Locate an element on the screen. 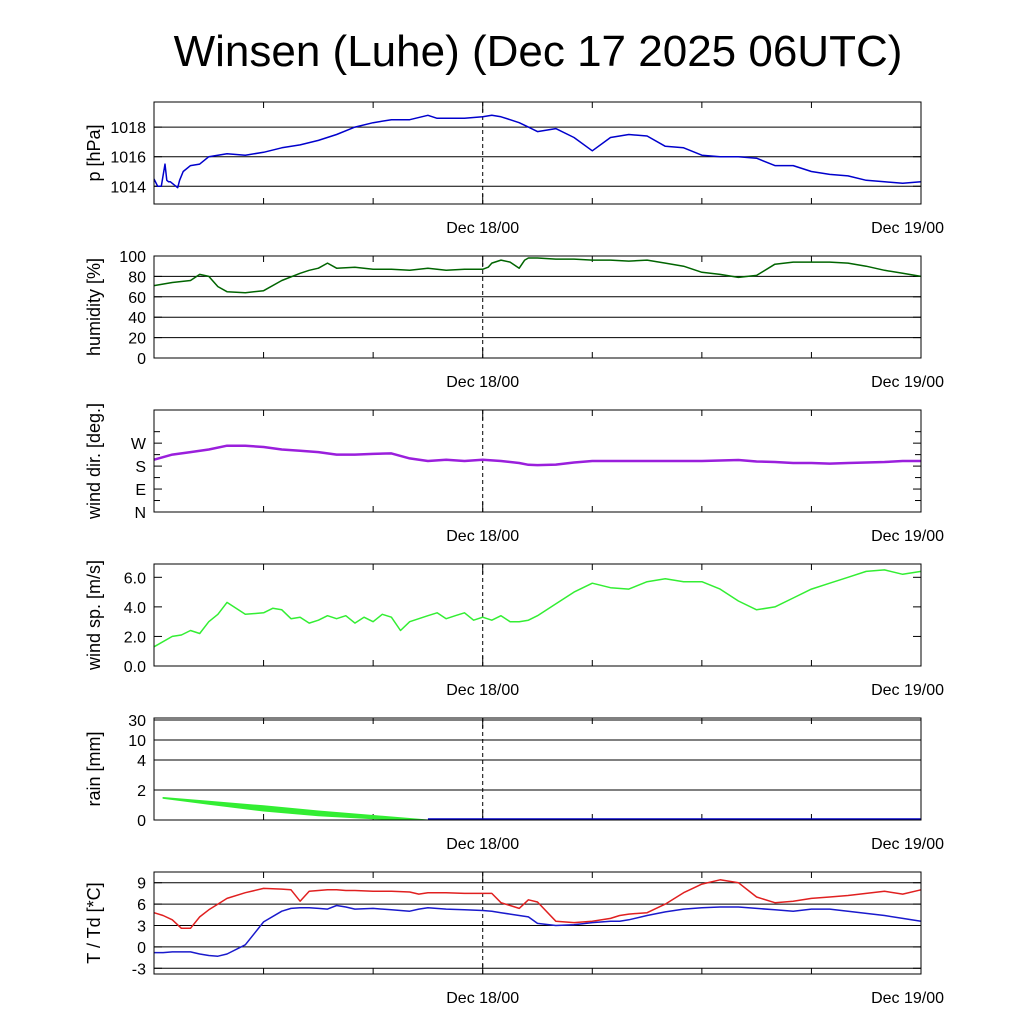 The width and height of the screenshot is (1024, 1024). y-axis-label: wind dir. [deg.] is located at coordinates (94, 461).